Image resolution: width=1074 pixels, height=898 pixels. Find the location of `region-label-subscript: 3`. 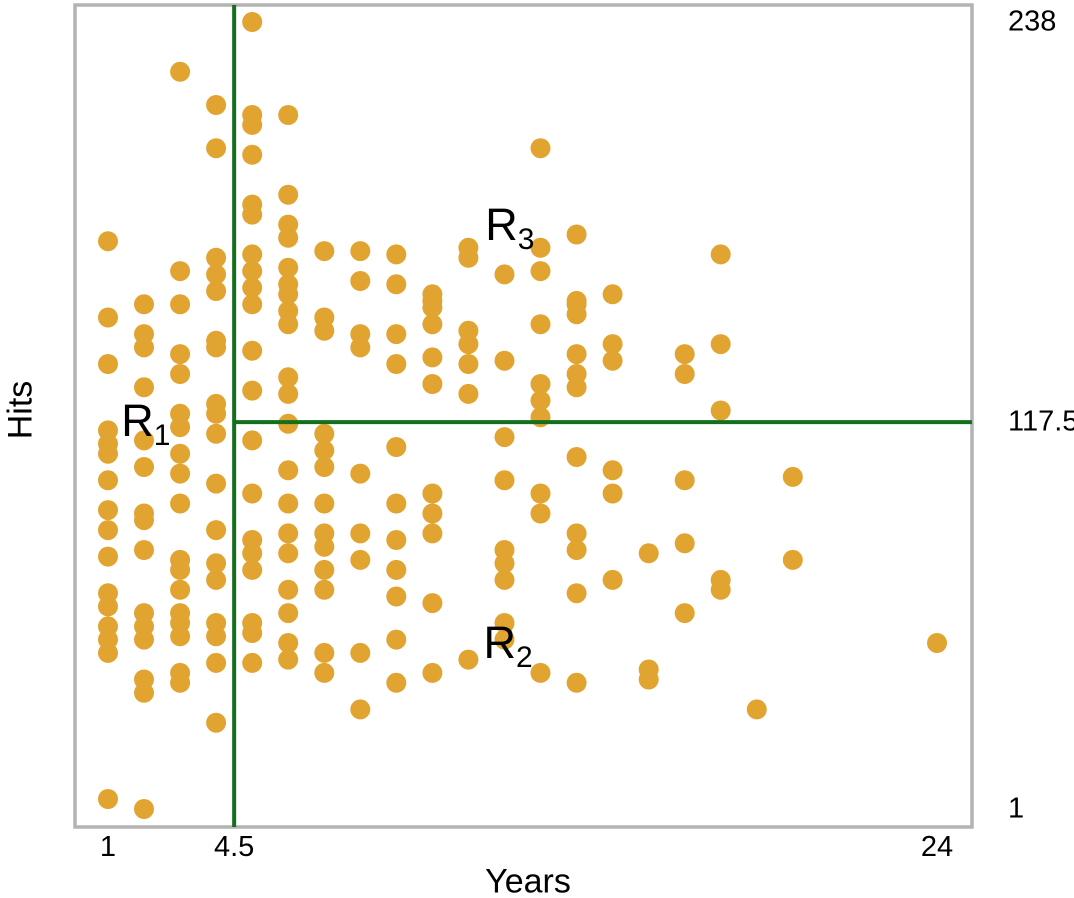

region-label-subscript: 3 is located at coordinates (526, 239).